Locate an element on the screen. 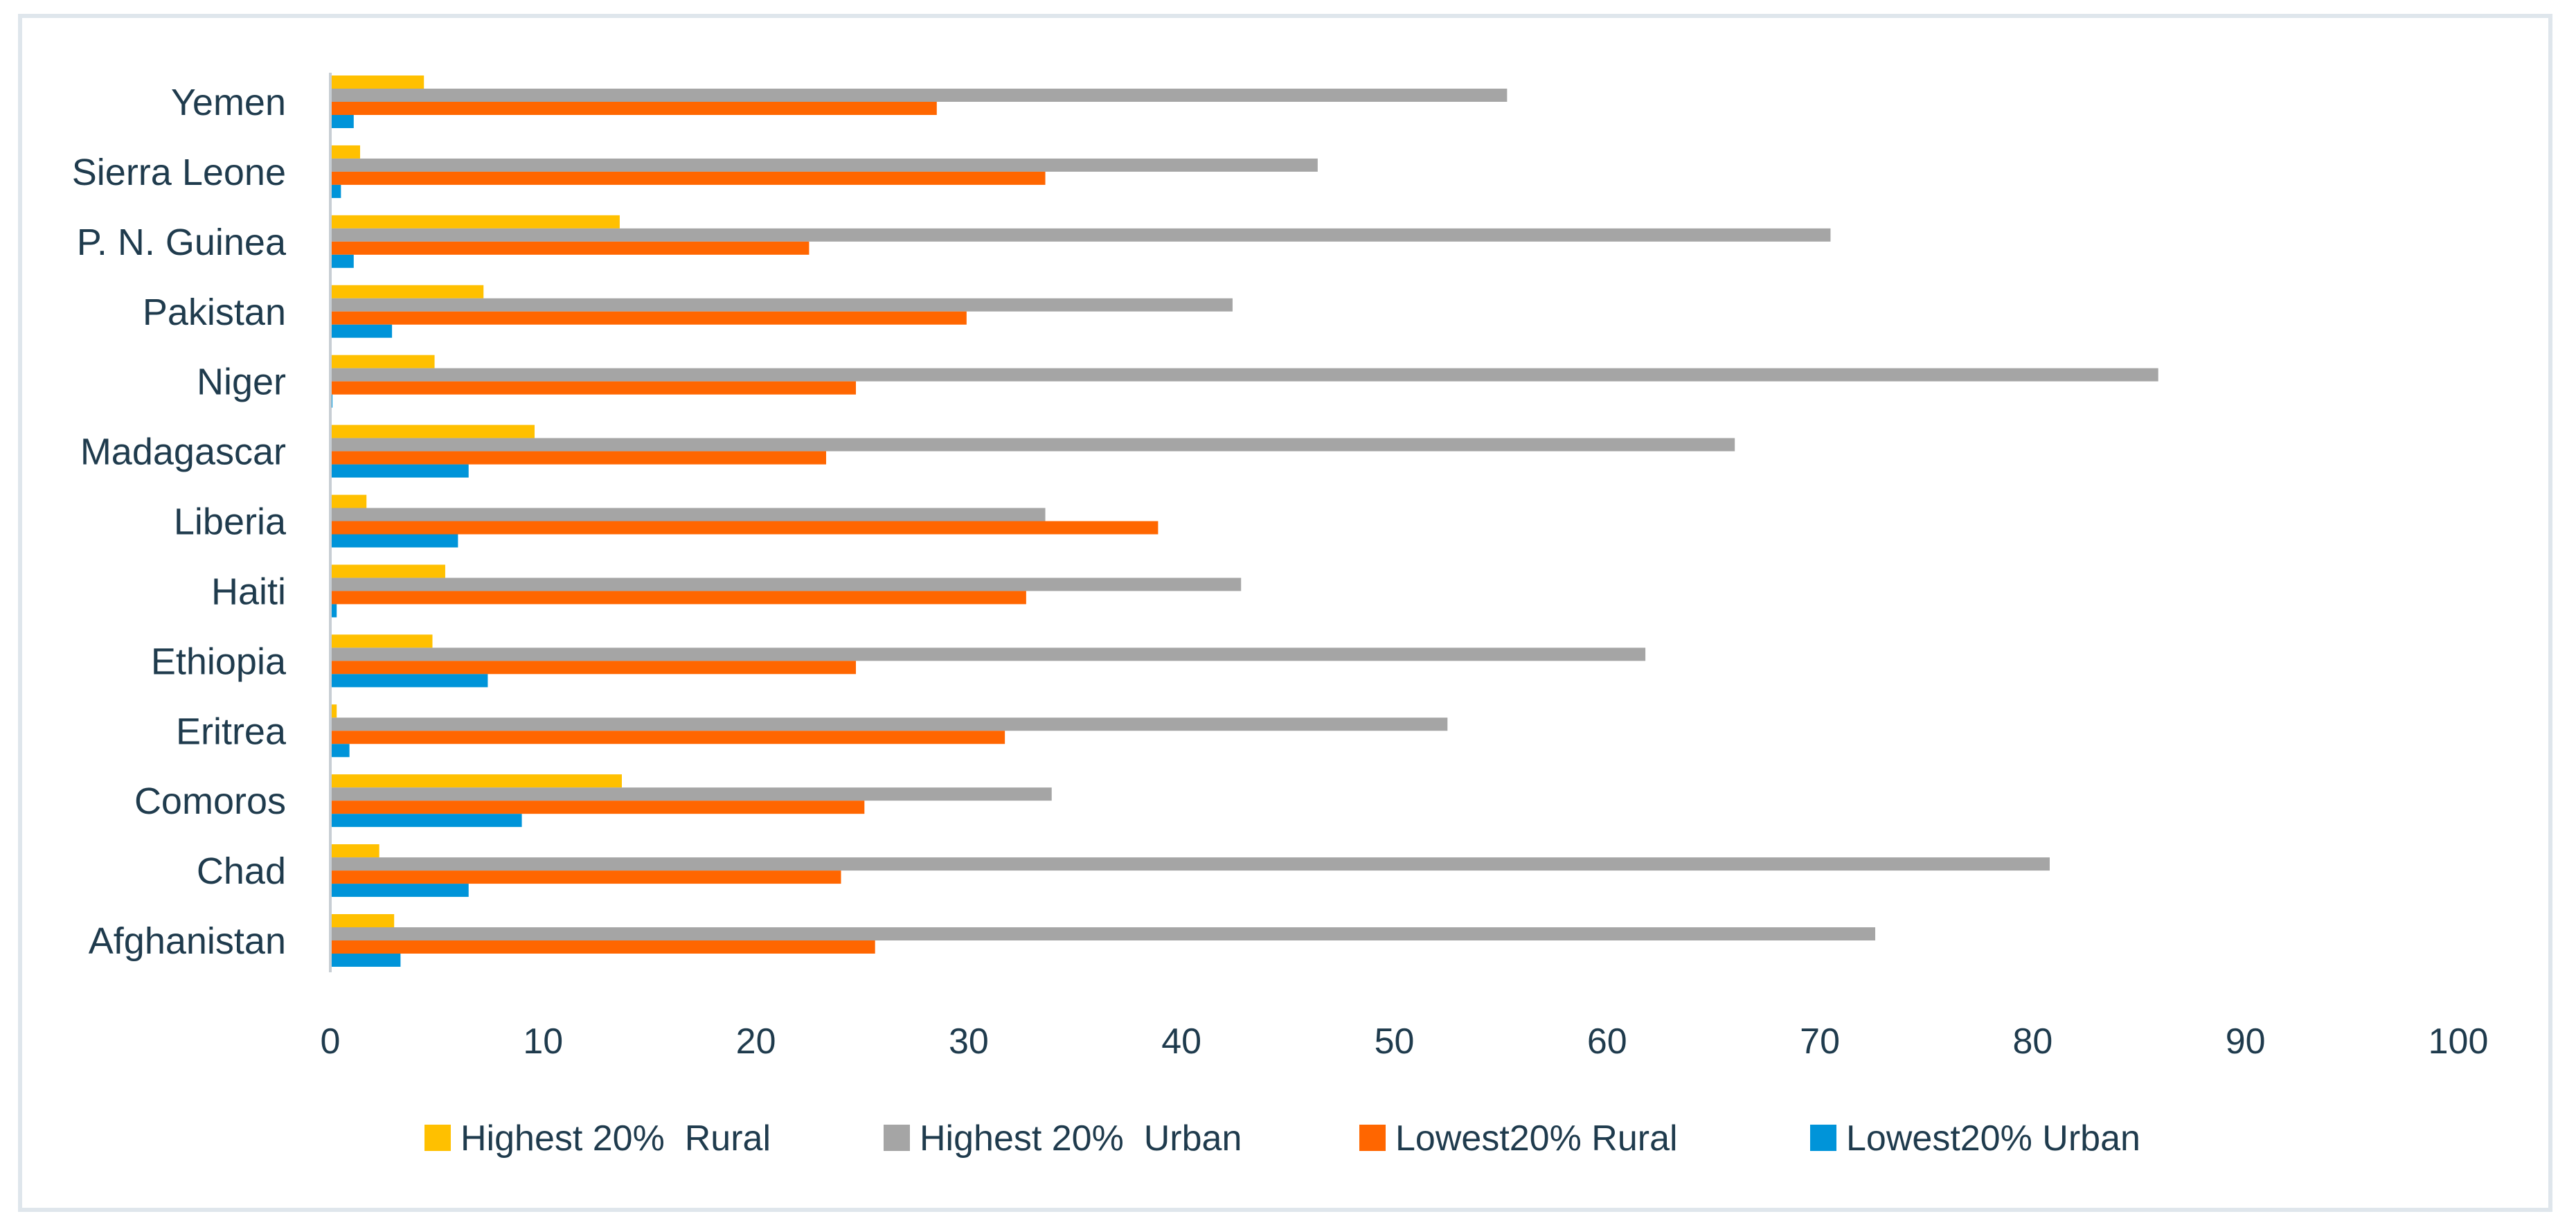 This screenshot has width=2576, height=1232. bar-comoros-highest-20-urban is located at coordinates (691, 794).